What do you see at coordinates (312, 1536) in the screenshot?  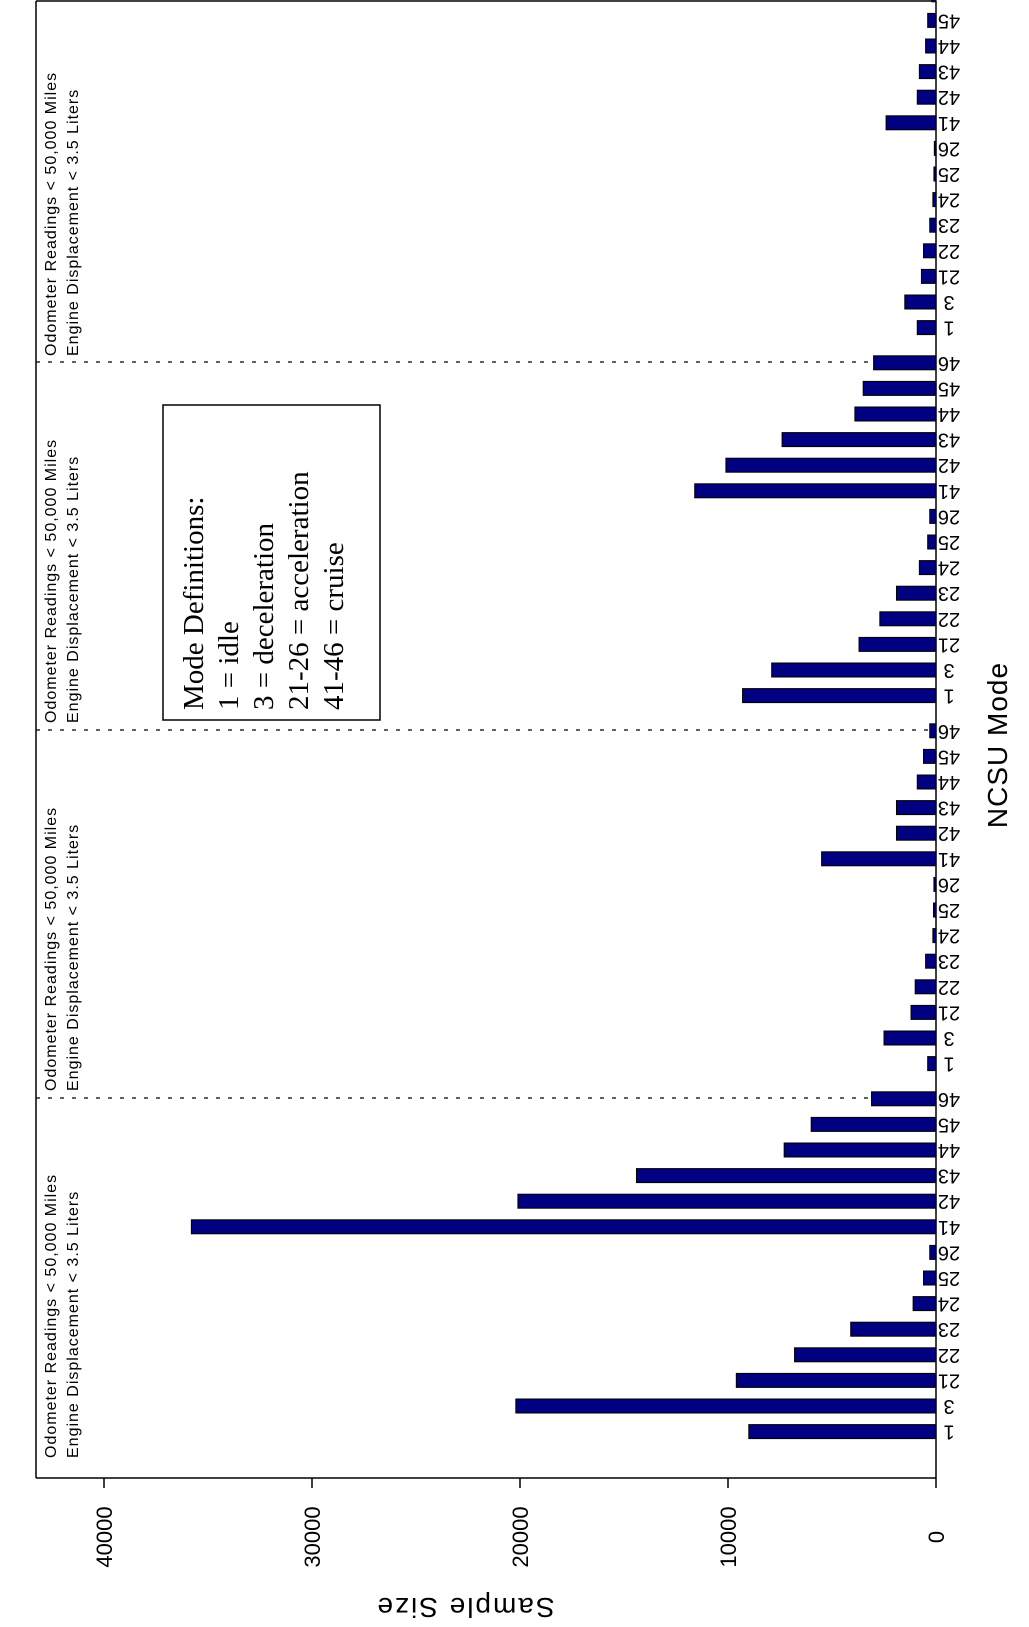 I see `value-axis-tick-label: 30000` at bounding box center [312, 1536].